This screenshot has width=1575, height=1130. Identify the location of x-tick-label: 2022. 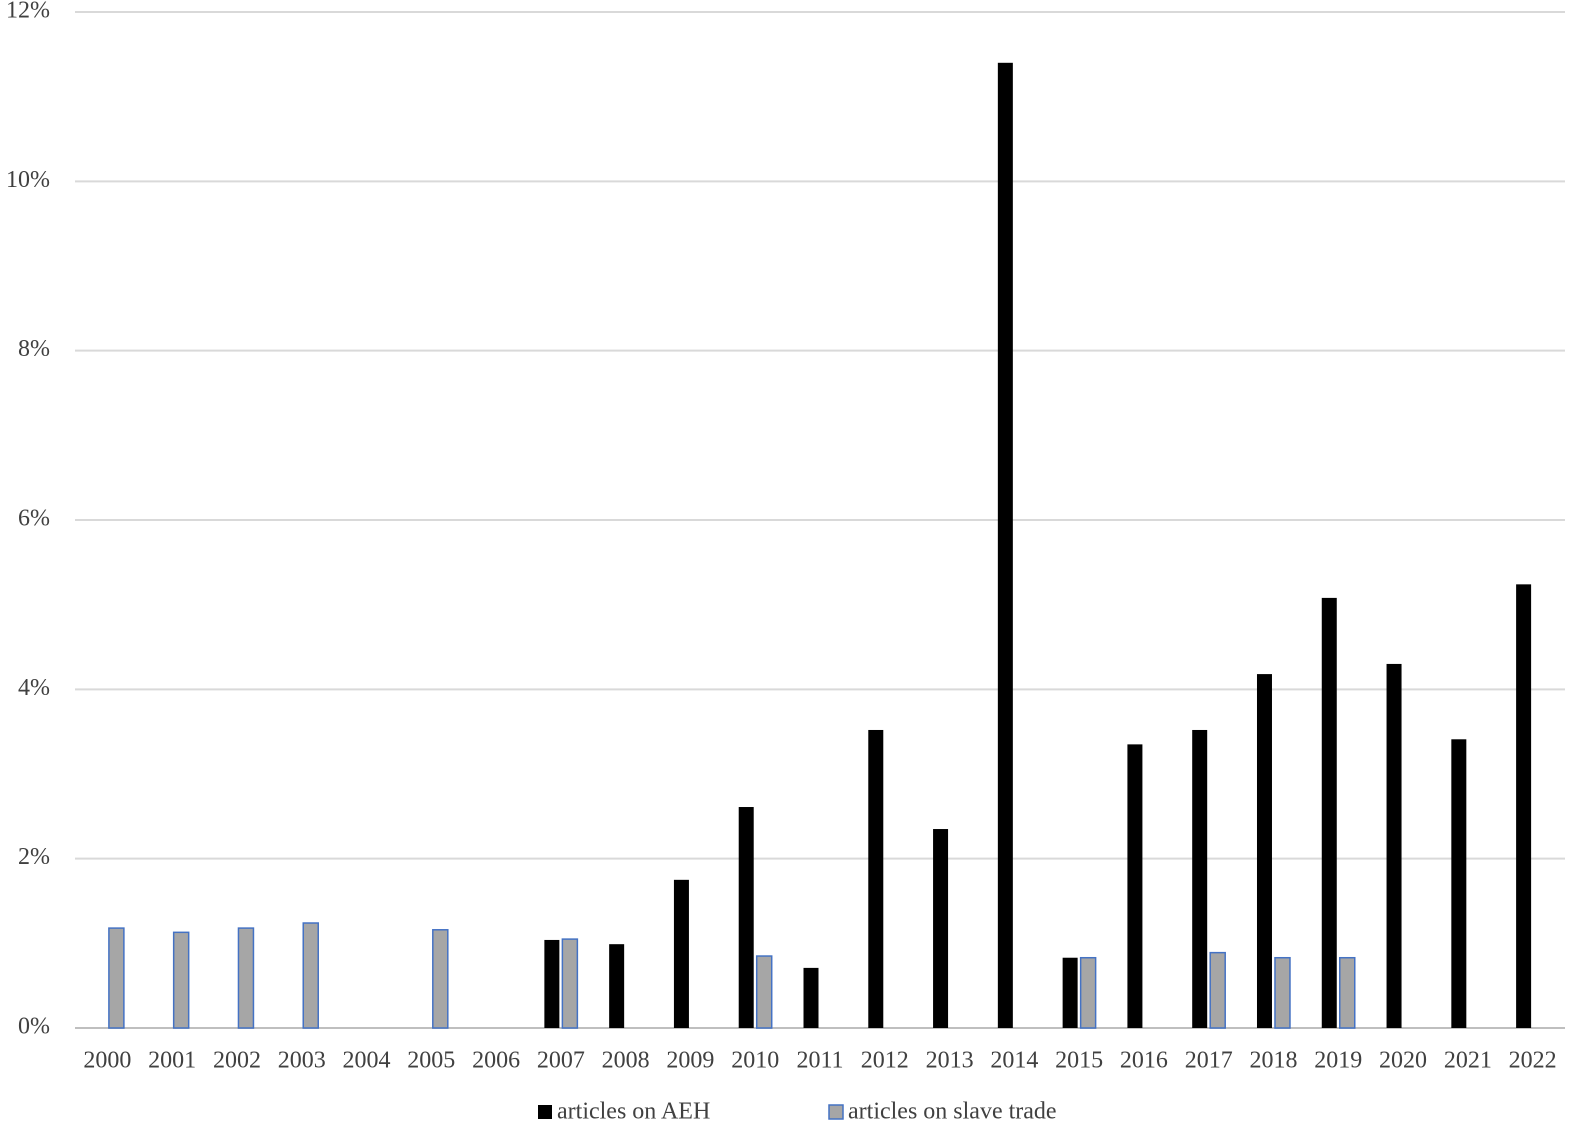
(1533, 1061).